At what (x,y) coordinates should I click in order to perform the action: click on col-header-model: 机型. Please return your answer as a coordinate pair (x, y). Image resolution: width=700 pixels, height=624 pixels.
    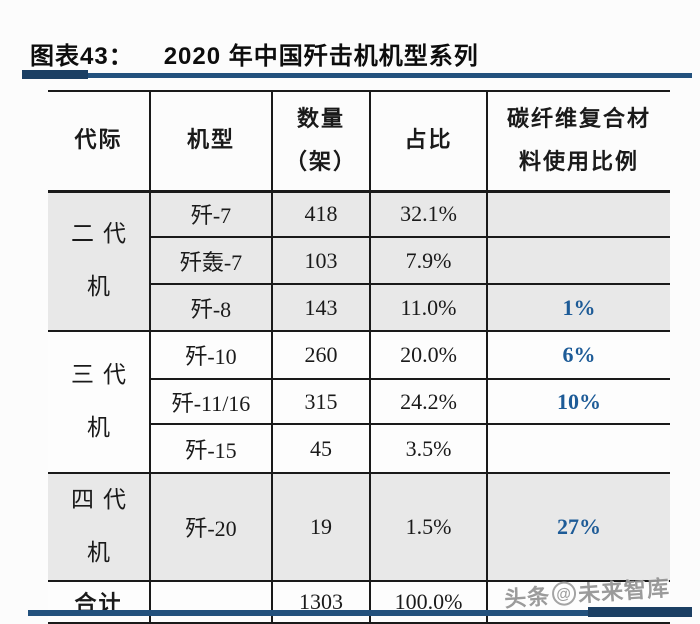
    Looking at the image, I should click on (211, 141).